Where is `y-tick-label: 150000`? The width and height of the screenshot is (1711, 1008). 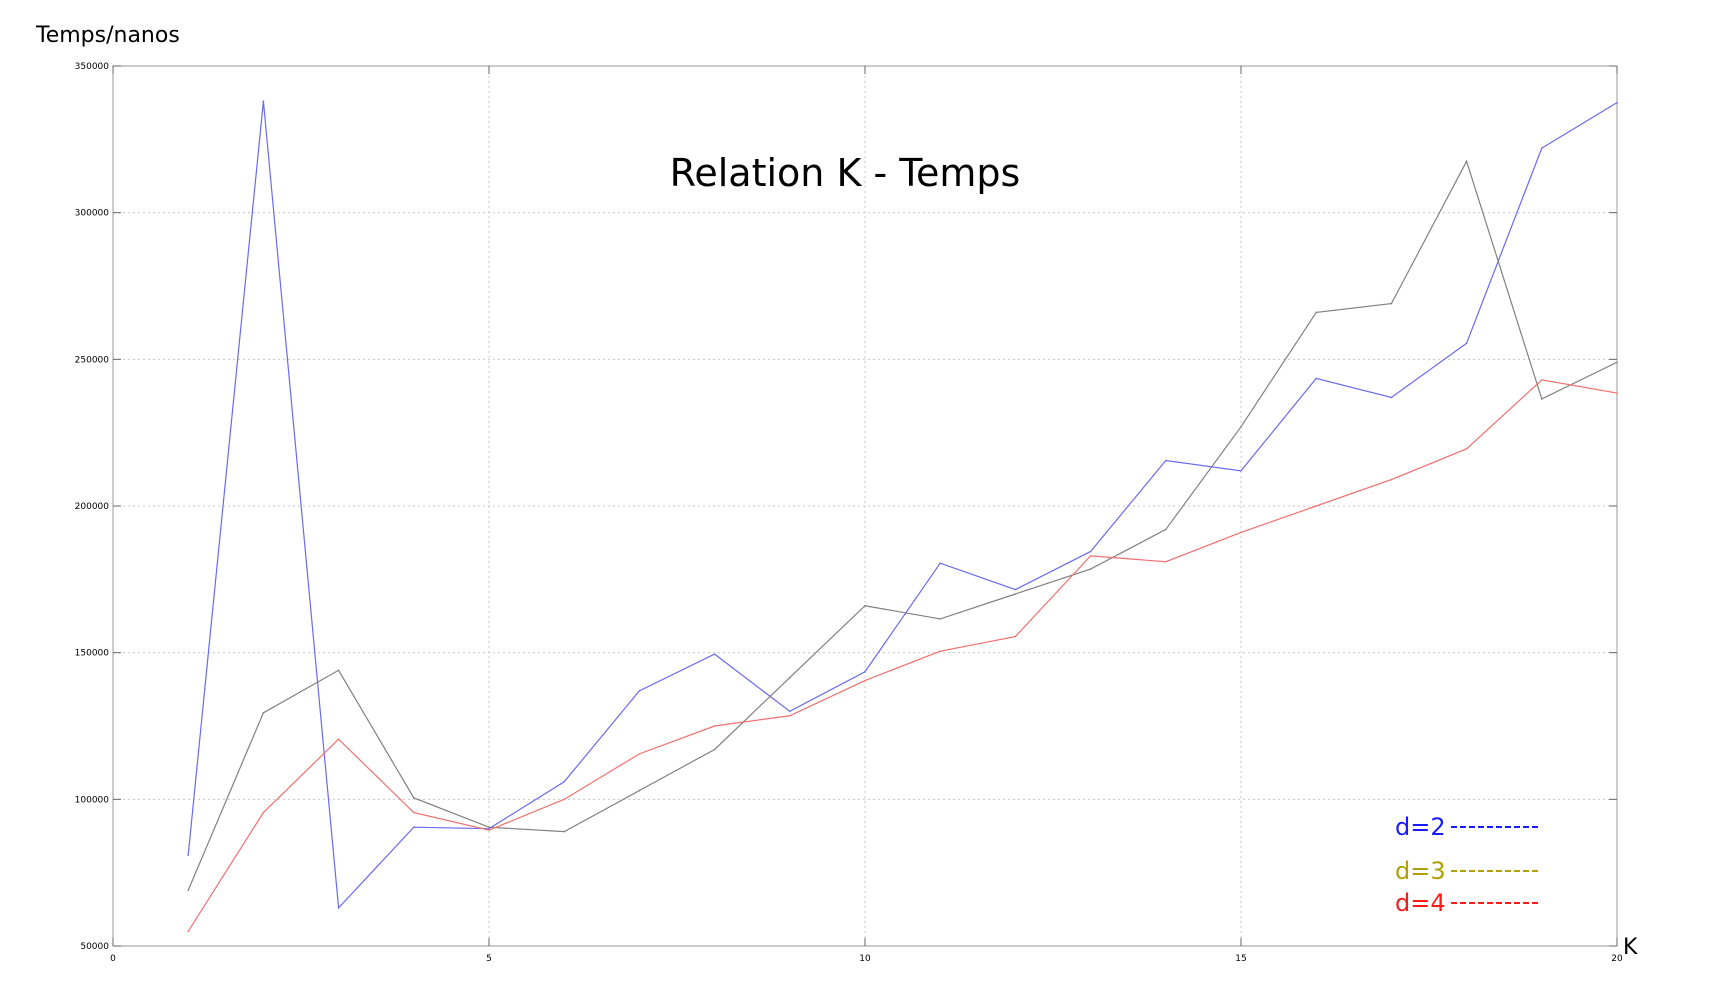
y-tick-label: 150000 is located at coordinates (92, 654).